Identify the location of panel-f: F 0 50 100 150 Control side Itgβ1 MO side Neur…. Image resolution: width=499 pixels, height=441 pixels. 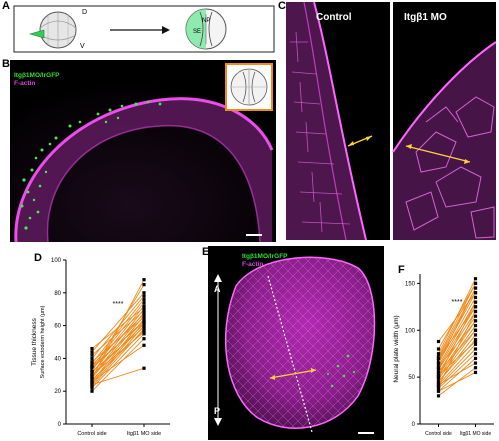
(442, 342).